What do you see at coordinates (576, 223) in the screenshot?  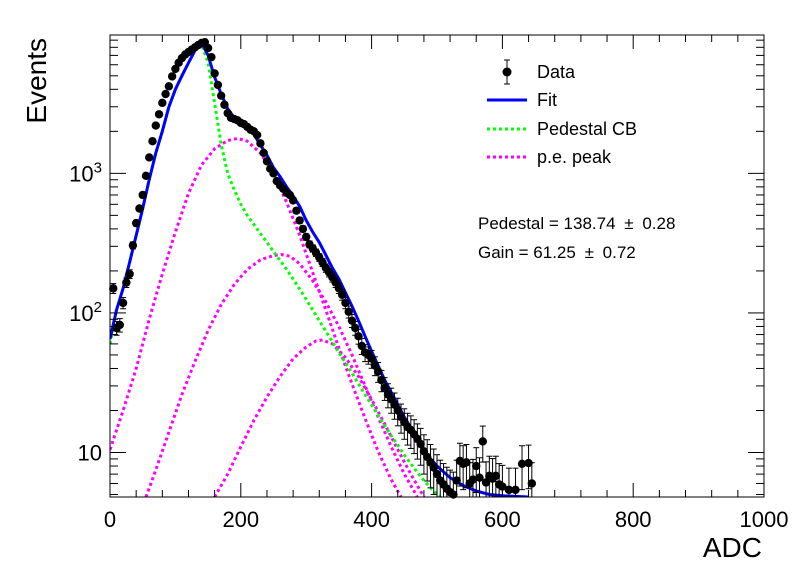 I see `pedestal-annotation: Pedestal = 138.74 ± 0.28` at bounding box center [576, 223].